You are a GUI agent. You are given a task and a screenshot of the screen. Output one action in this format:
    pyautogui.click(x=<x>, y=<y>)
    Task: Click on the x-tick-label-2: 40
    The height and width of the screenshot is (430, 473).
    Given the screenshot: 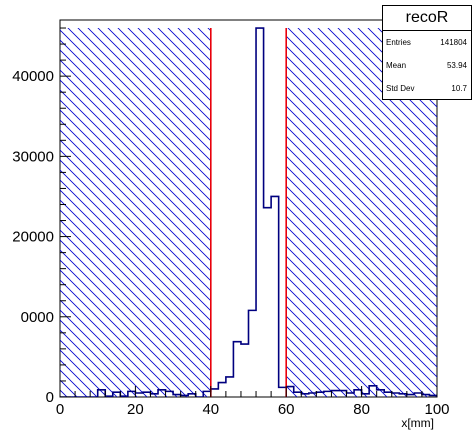 What is the action you would take?
    pyautogui.click(x=210, y=409)
    